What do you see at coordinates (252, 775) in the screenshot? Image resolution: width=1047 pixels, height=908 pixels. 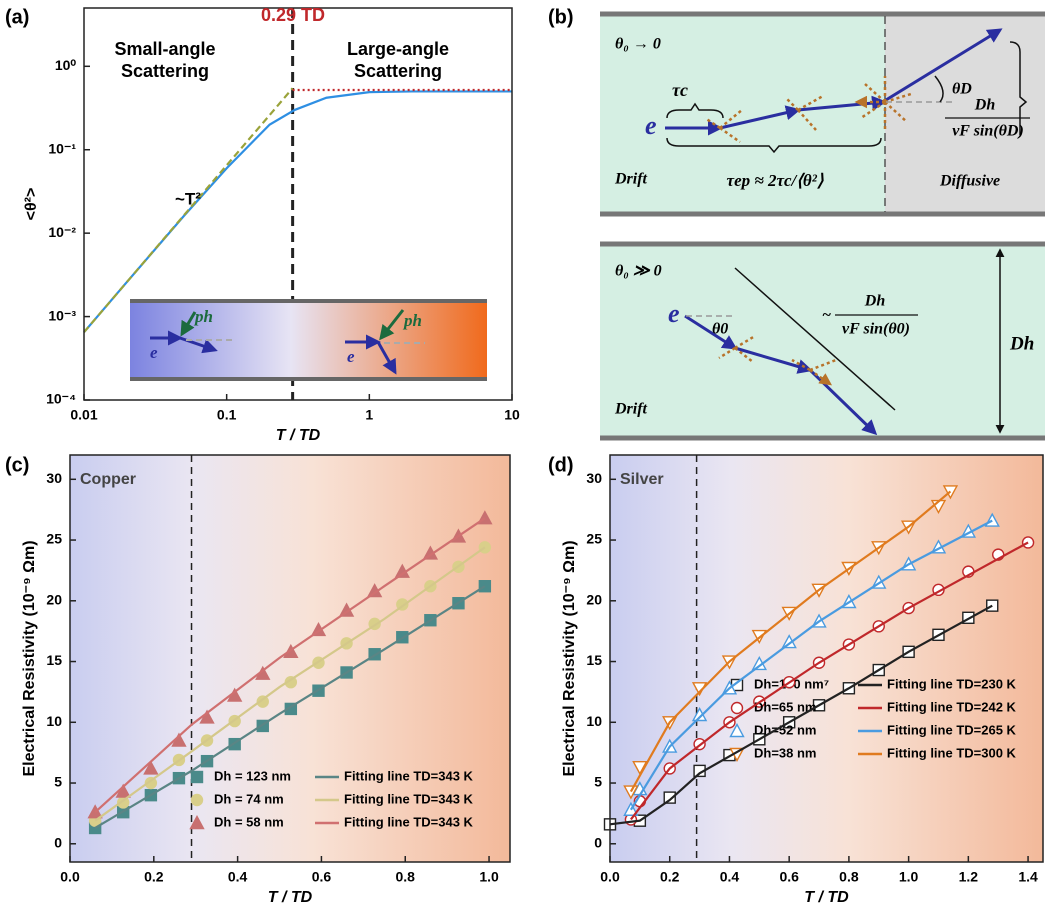 I see `legend-label: Dh = 123 nm` at bounding box center [252, 775].